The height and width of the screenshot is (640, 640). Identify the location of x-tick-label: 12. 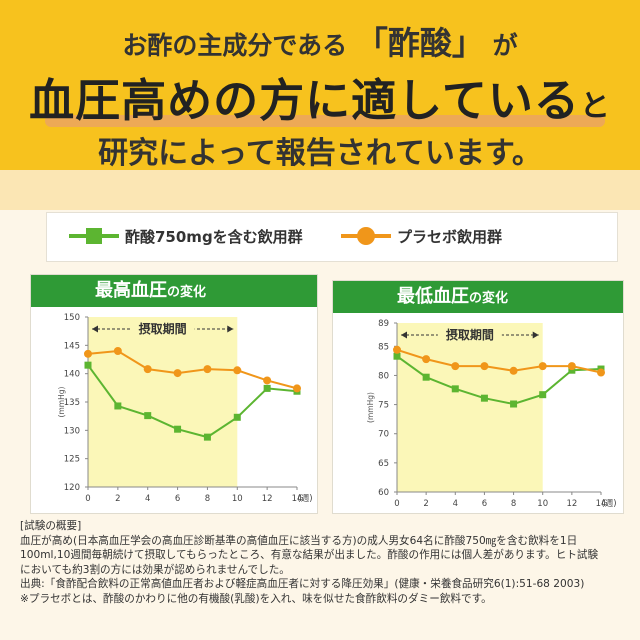
(267, 499).